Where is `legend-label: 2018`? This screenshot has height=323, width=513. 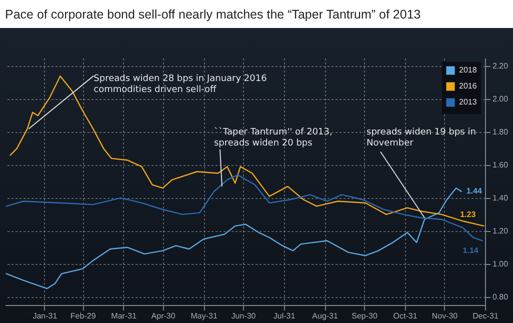
legend-label: 2018 is located at coordinates (468, 70).